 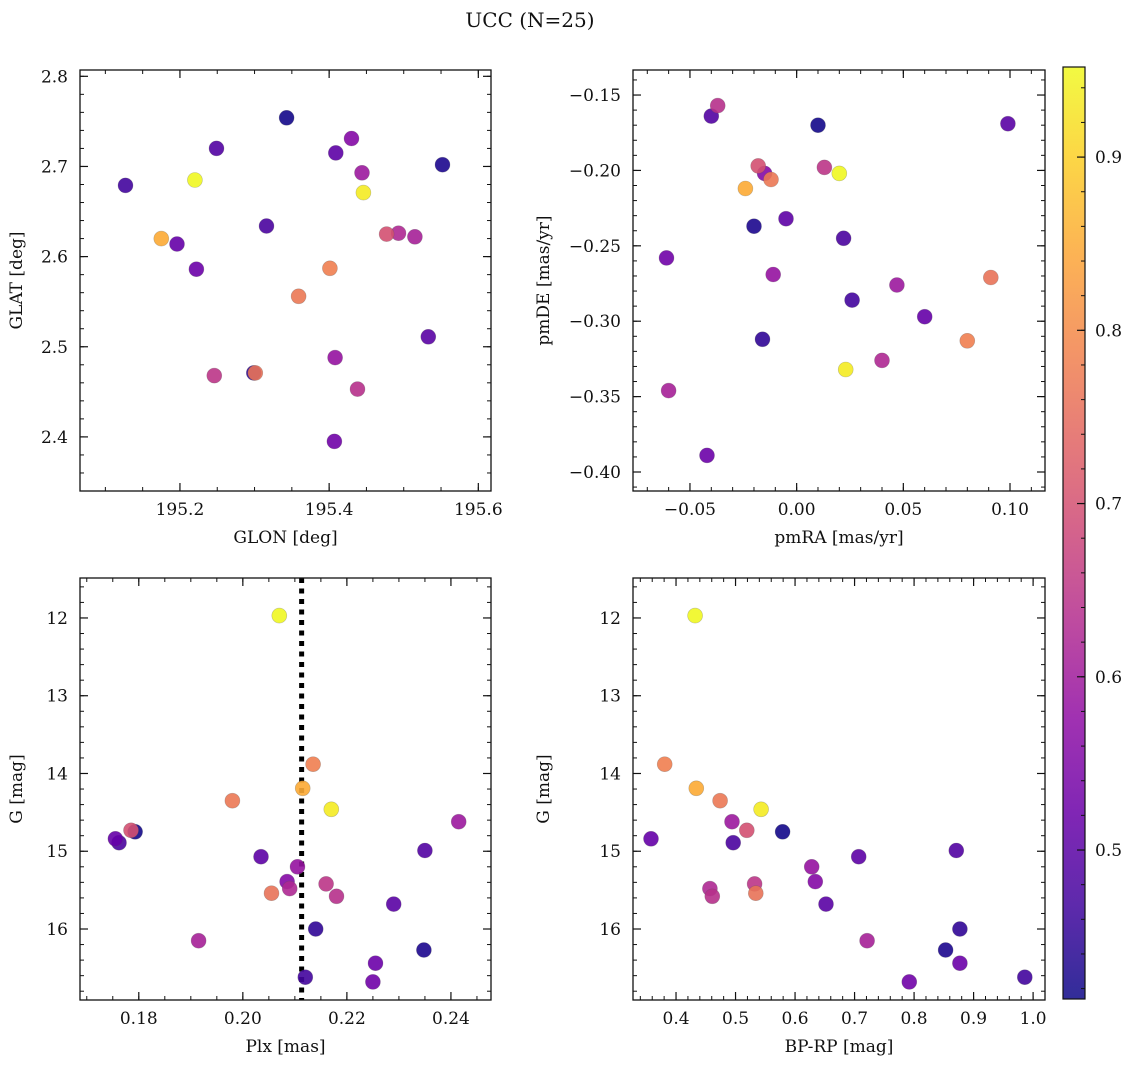 What do you see at coordinates (610, 852) in the screenshot?
I see `y-tick-label: 15` at bounding box center [610, 852].